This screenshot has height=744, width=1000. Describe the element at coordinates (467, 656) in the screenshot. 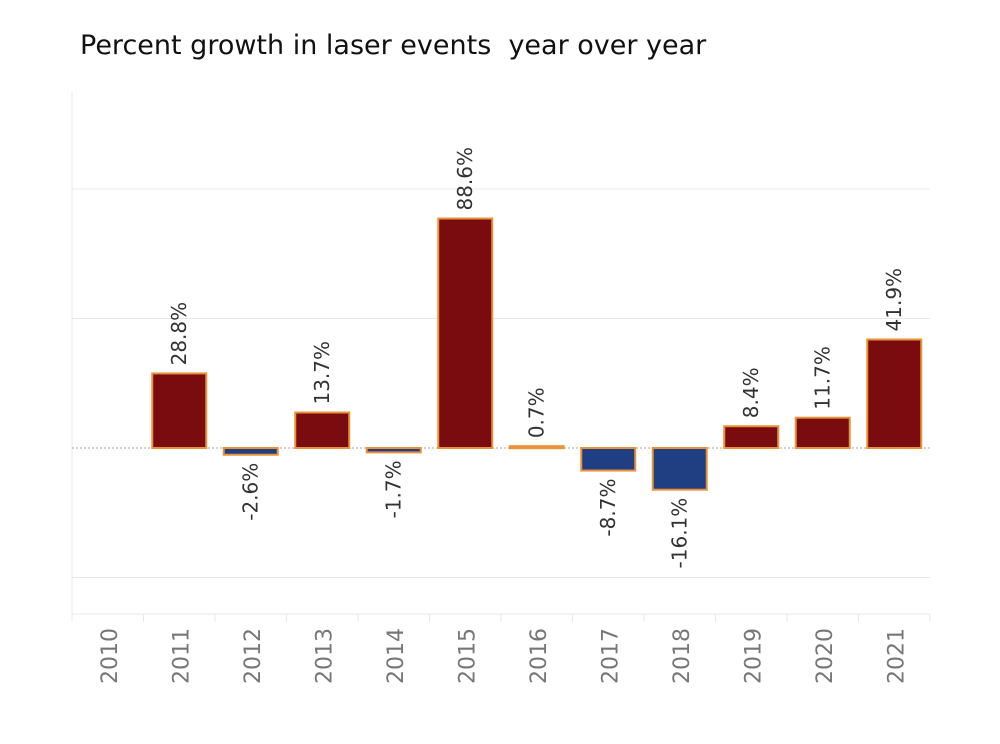

I see `x-tick-2015: 2015` at that location.